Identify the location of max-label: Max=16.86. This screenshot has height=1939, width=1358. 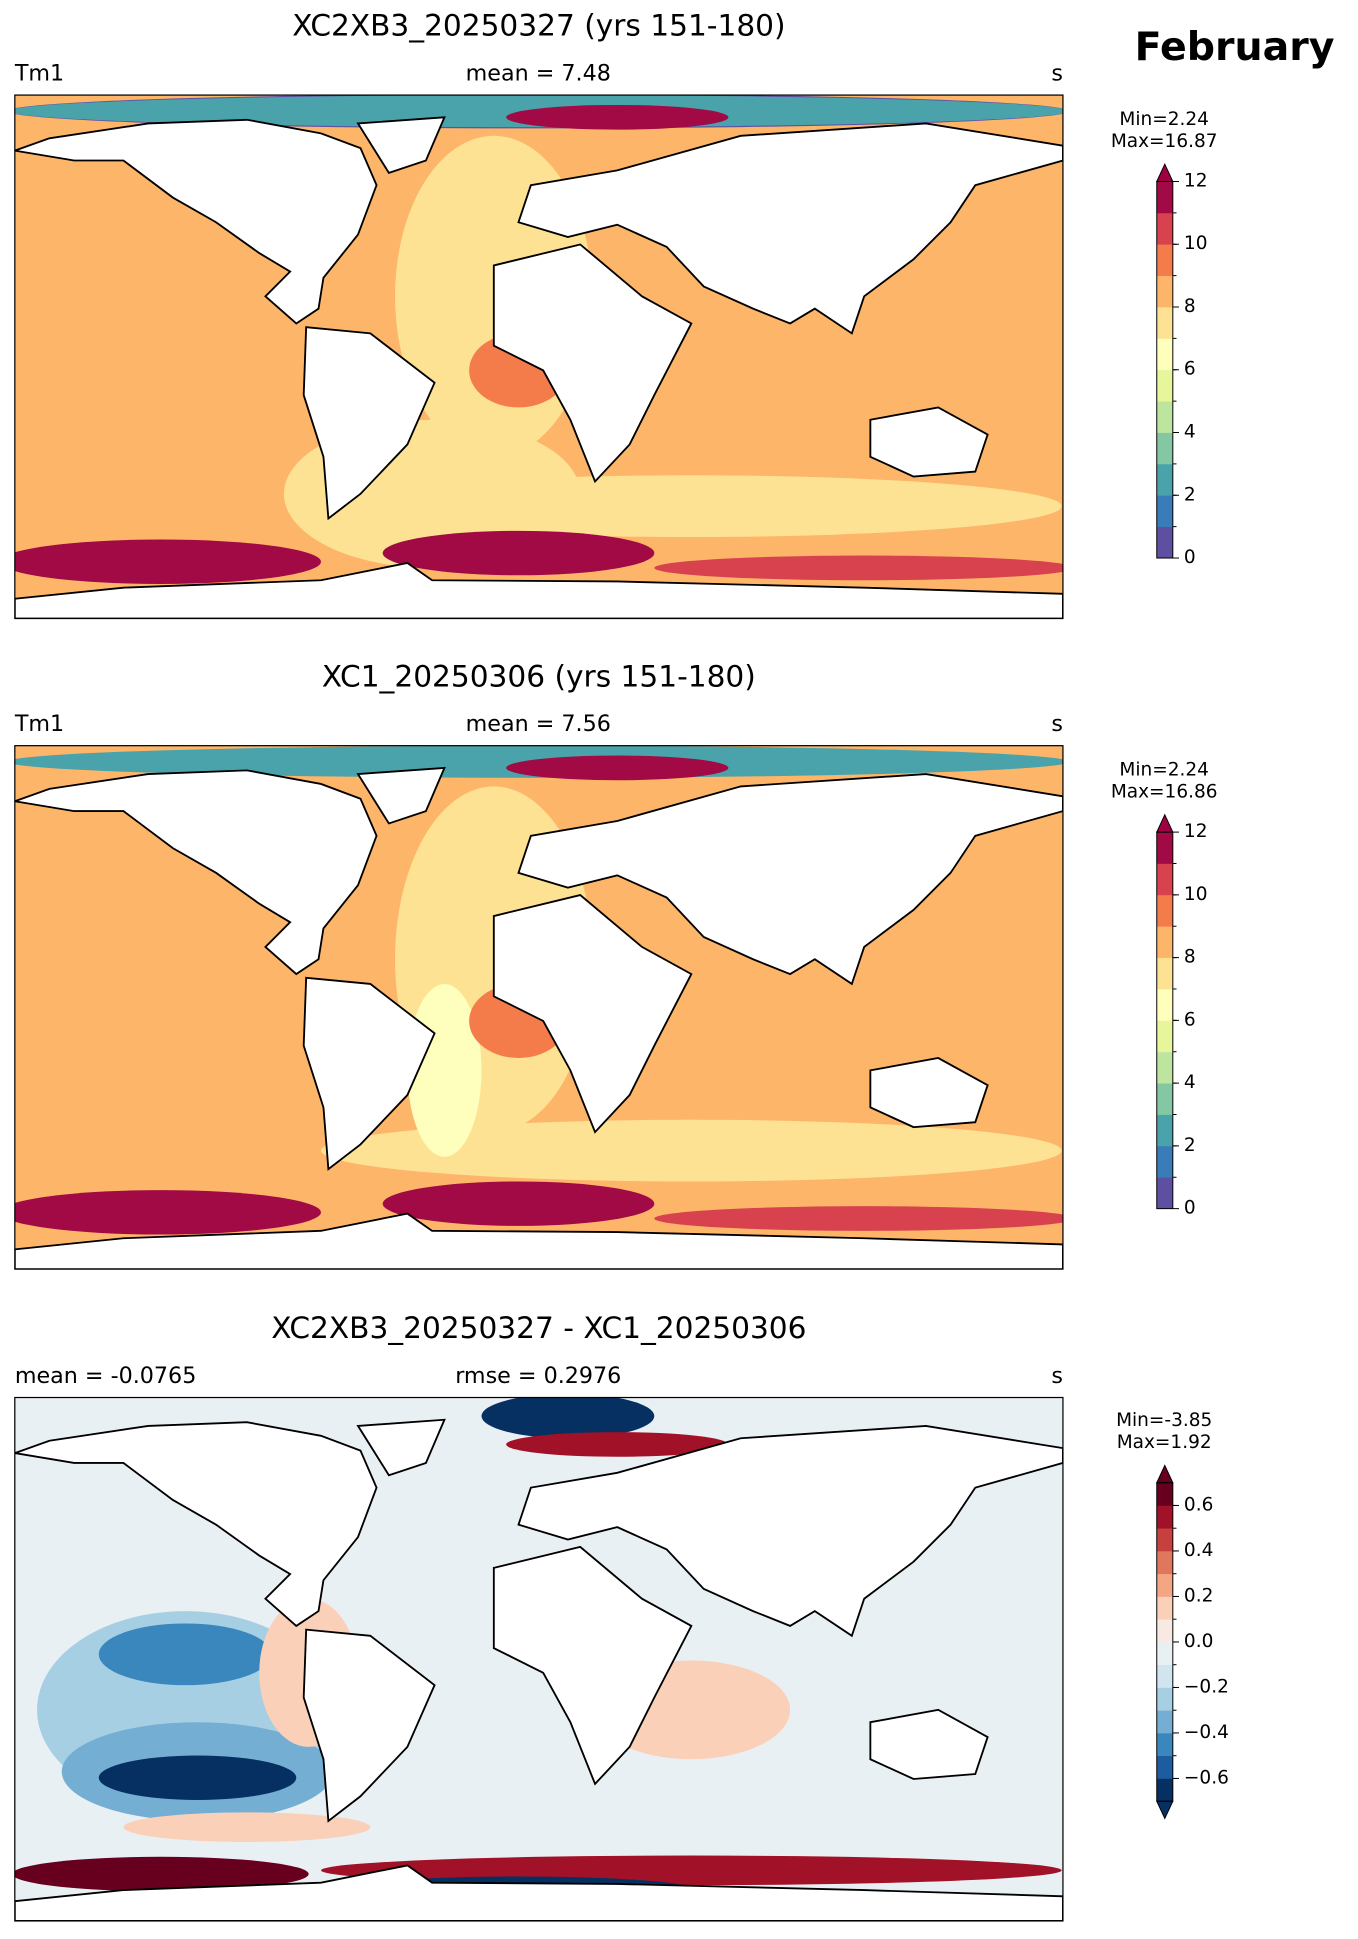
(1164, 792).